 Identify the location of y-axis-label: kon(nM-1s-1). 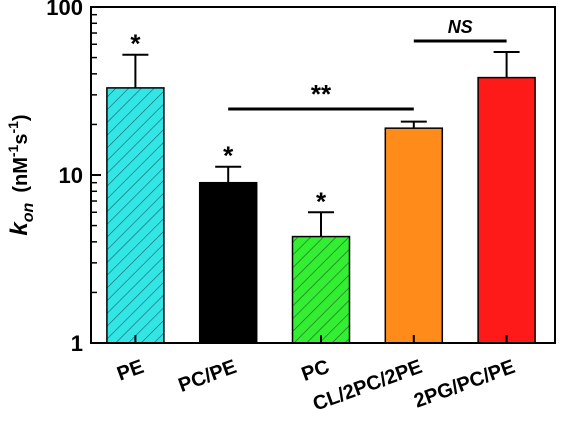
(21, 174).